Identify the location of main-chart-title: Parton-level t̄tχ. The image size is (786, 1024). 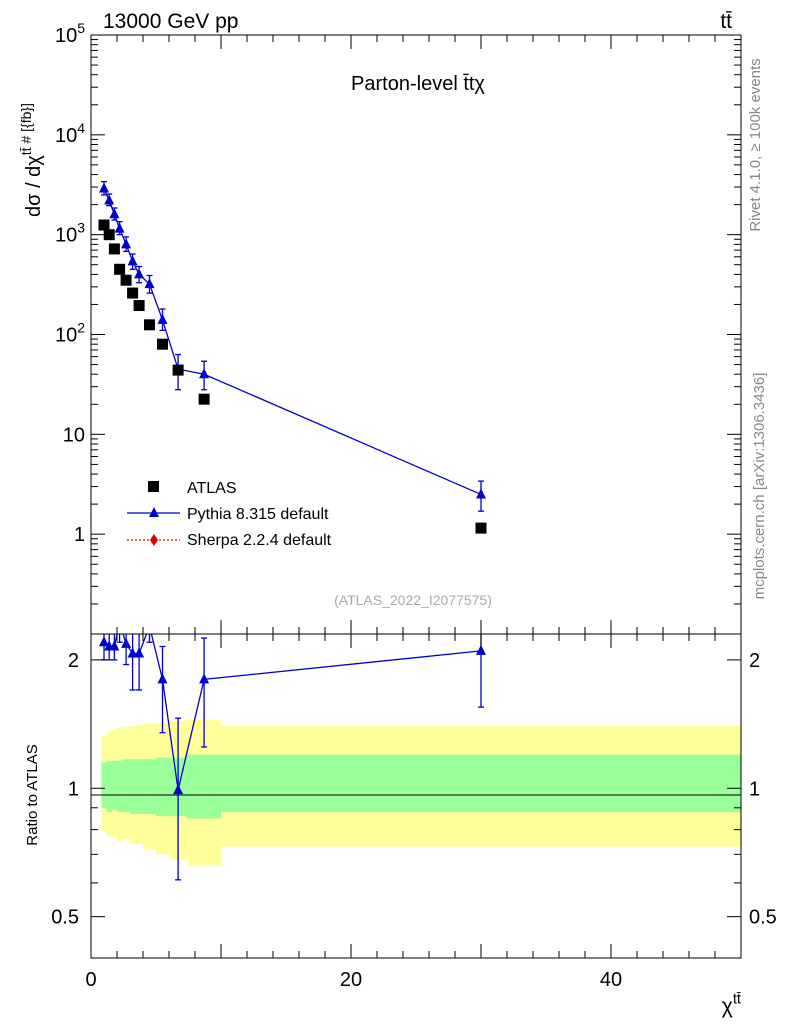
(418, 84).